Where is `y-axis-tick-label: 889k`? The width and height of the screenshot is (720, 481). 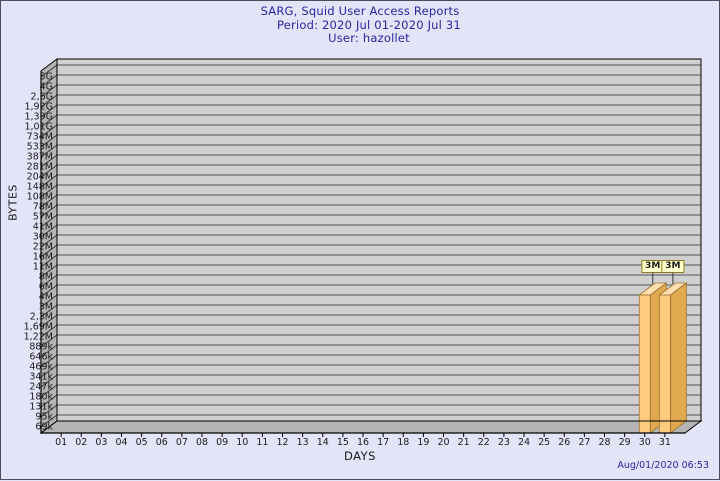
y-axis-tick-label: 889k is located at coordinates (41, 347).